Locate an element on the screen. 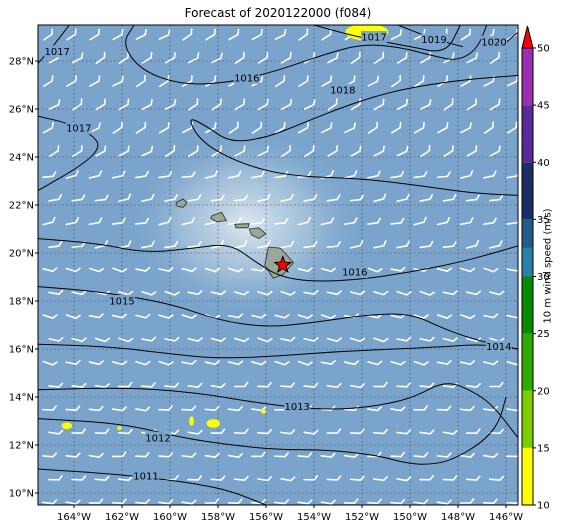 Image resolution: width=575 pixels, height=529 pixels. lat-tick-label: 22°N is located at coordinates (21, 206).